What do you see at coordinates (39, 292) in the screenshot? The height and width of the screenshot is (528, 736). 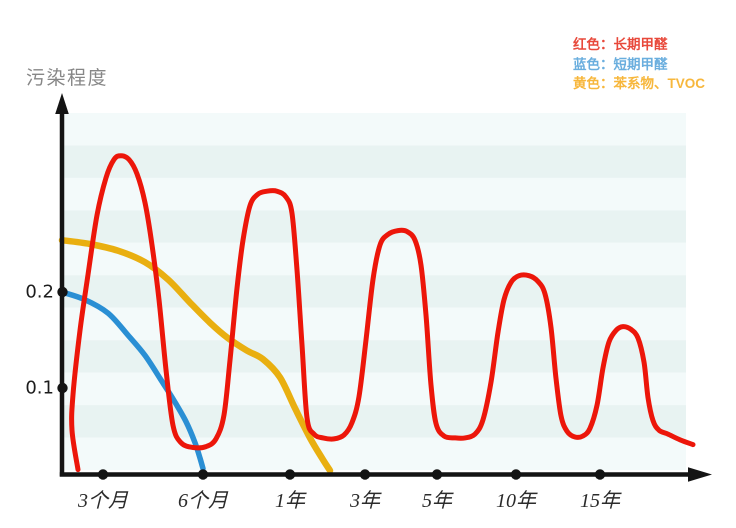 I see `y-axis-tick-label: 0.2` at bounding box center [39, 292].